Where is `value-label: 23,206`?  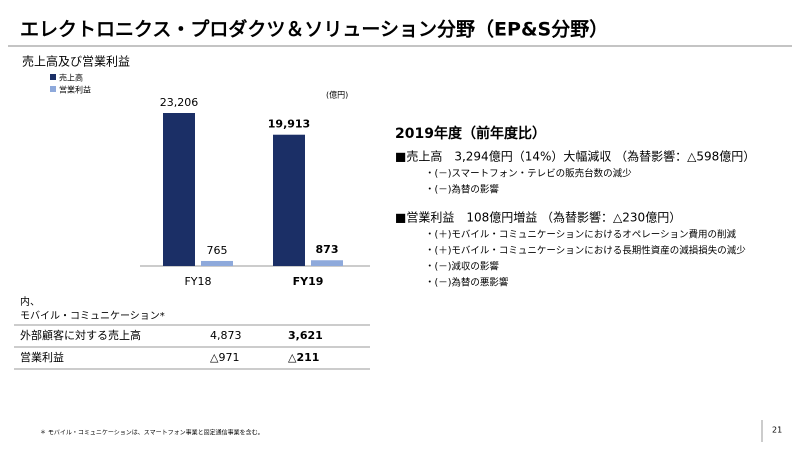 value-label: 23,206 is located at coordinates (179, 102).